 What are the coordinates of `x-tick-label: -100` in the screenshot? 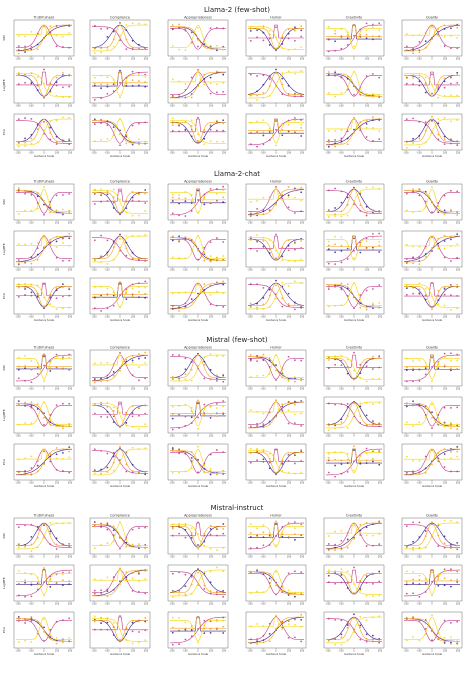 It's located at (264, 482).